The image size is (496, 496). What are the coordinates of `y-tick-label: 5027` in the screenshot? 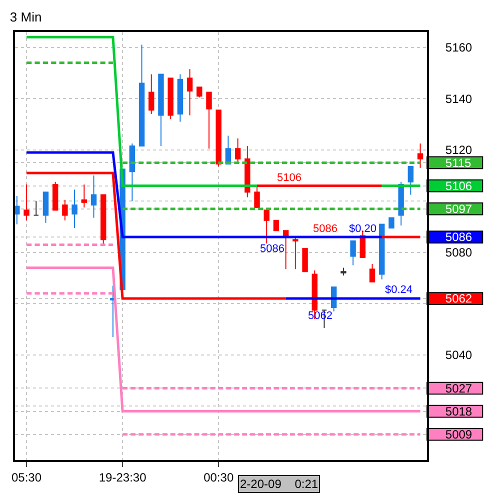 It's located at (458, 388).